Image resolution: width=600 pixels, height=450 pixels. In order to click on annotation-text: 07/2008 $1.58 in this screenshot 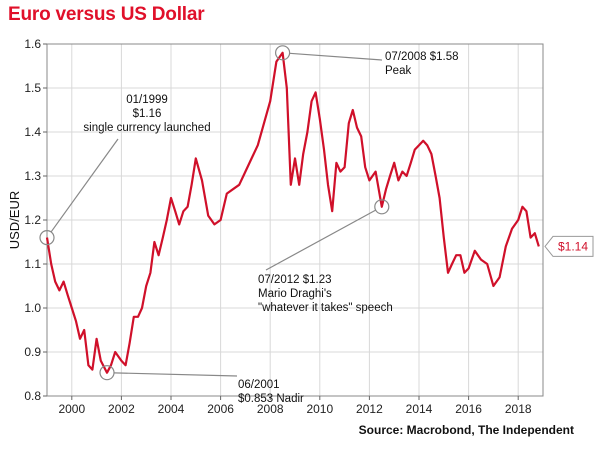, I will do `click(422, 57)`.